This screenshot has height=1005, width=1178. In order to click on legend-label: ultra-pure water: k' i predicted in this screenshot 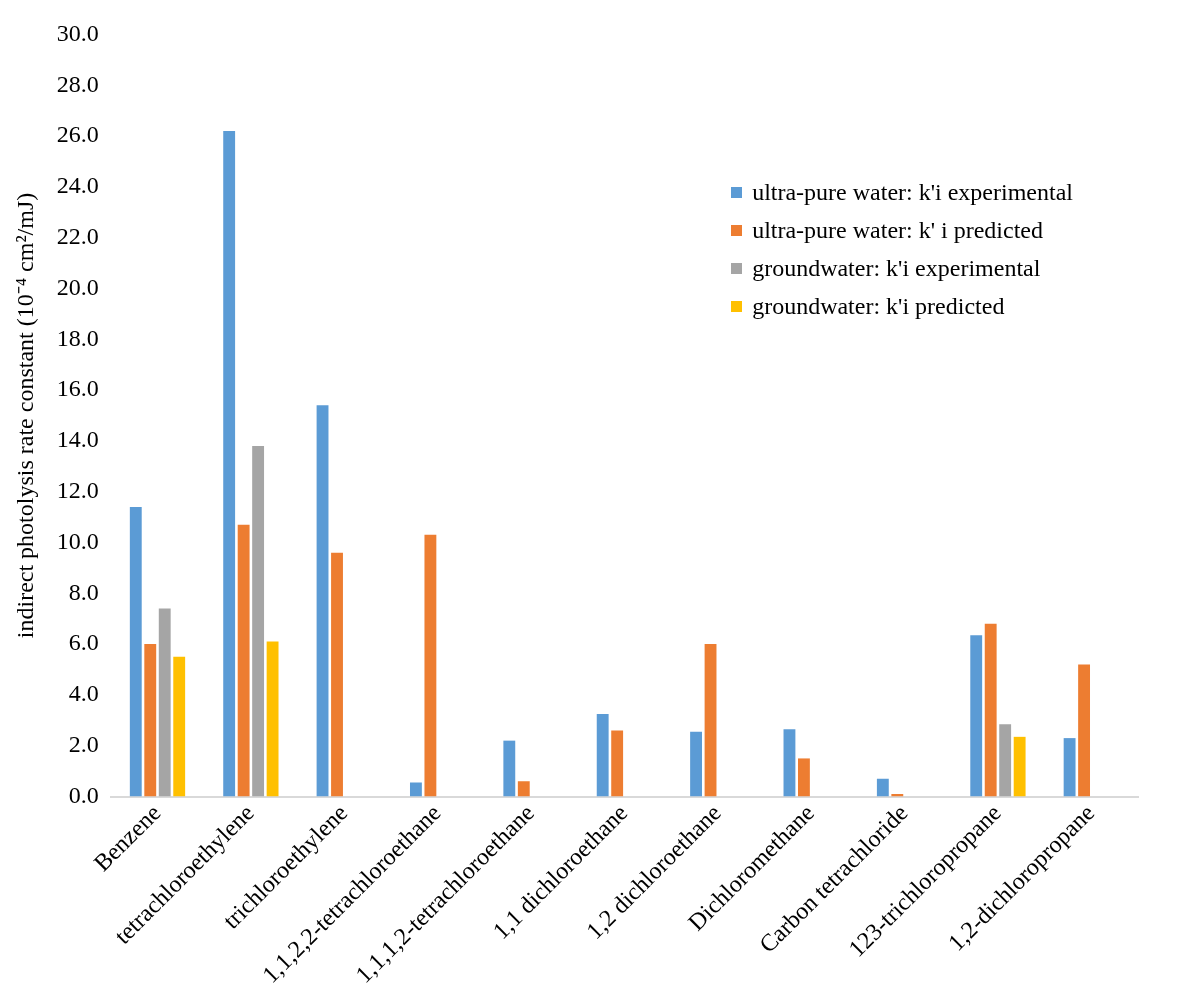, I will do `click(897, 230)`.